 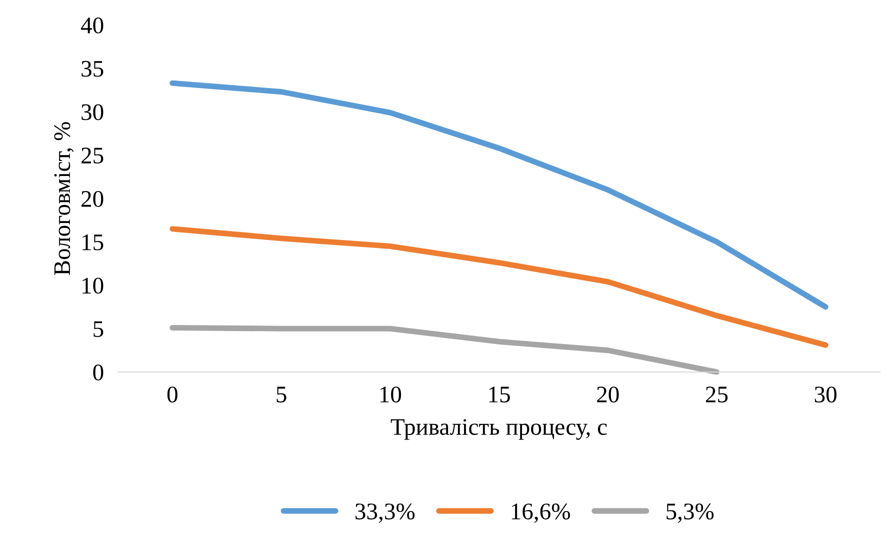 I want to click on x-tick-label: 0, so click(x=172, y=394).